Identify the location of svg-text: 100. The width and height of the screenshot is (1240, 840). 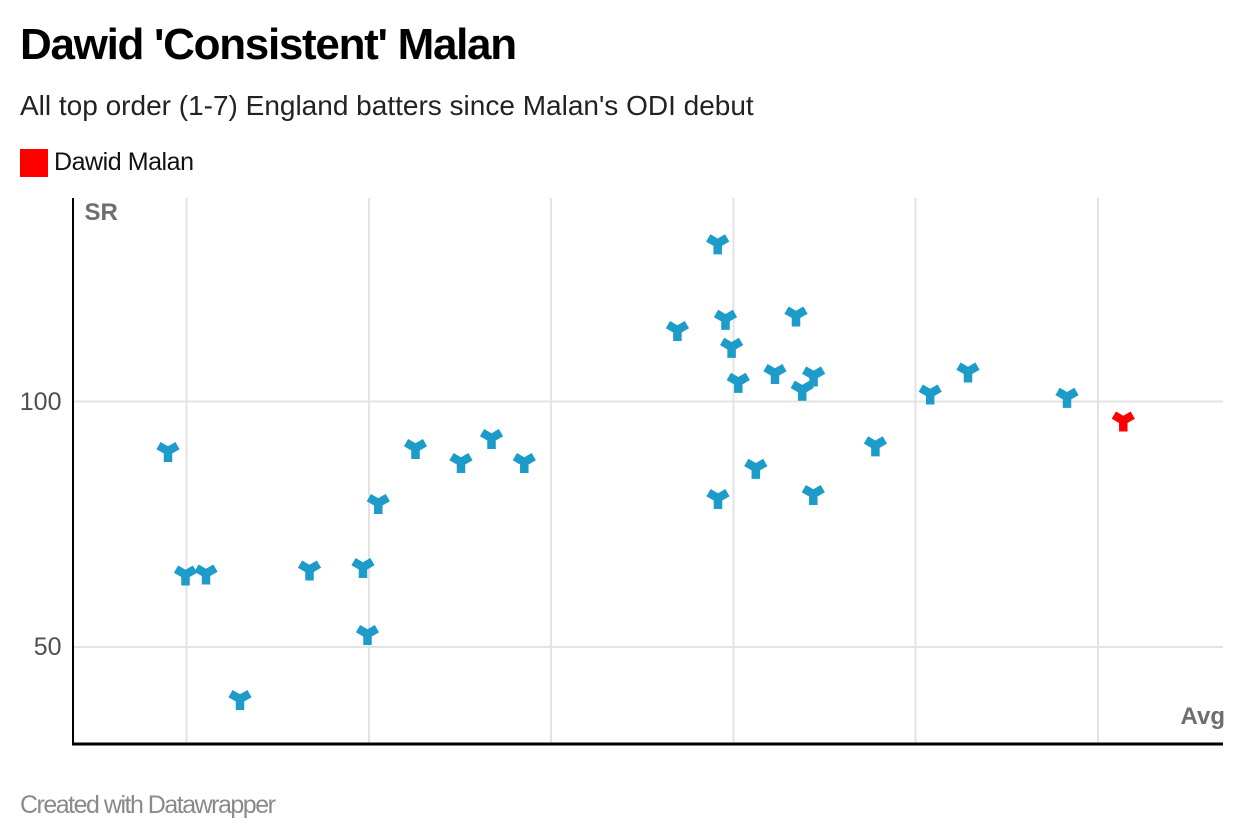
(41, 402).